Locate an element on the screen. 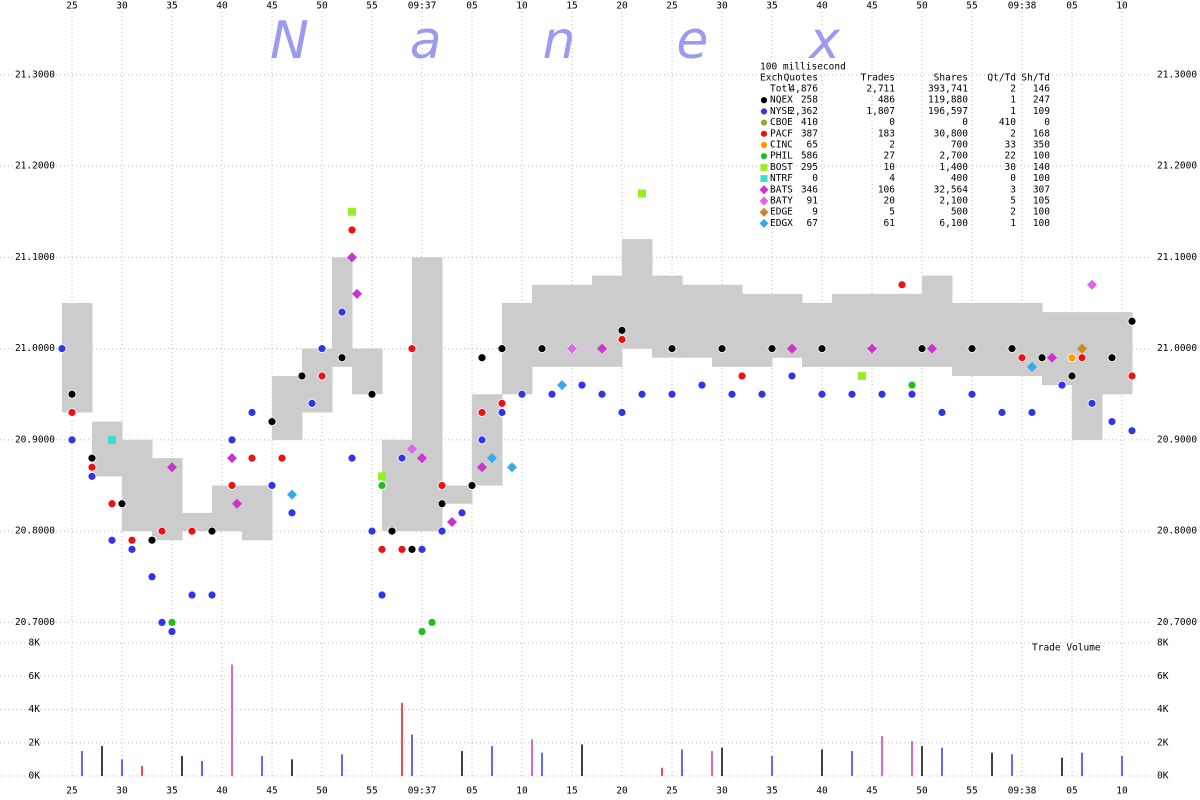 This screenshot has height=800, width=1200. legend-stat: 196,597 is located at coordinates (948, 111).